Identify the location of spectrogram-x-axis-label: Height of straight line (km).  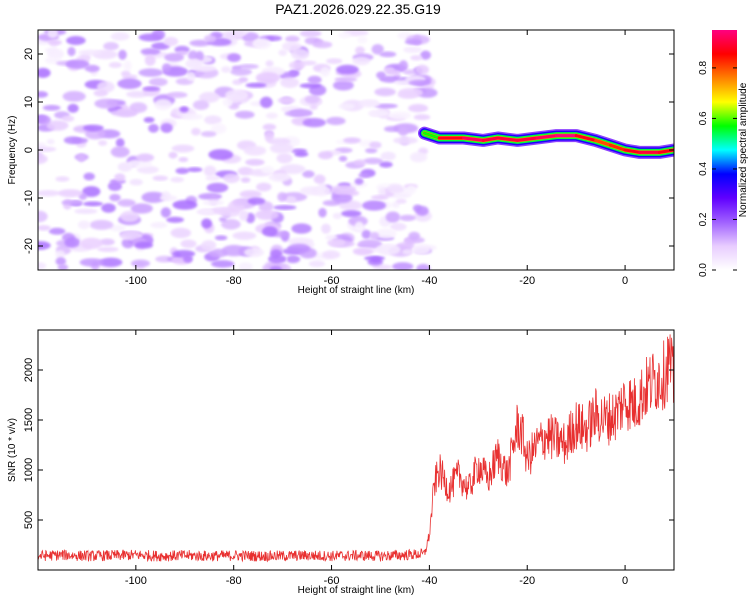
(356, 290).